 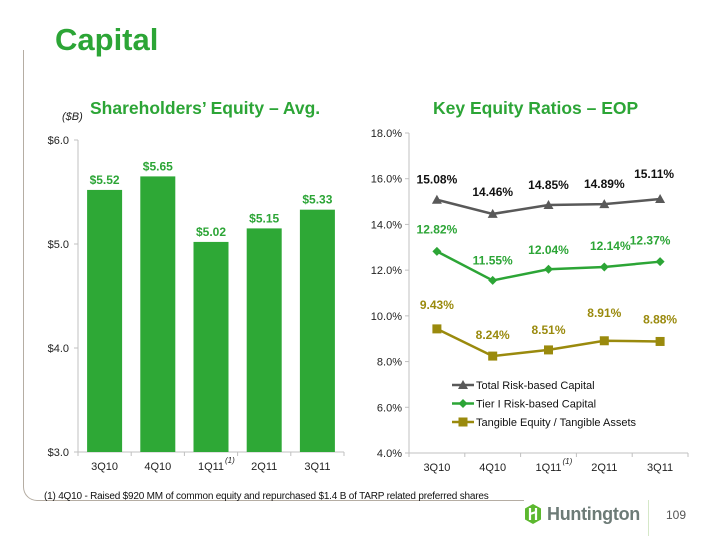 What do you see at coordinates (437, 305) in the screenshot?
I see `line-data-label: 9.43%` at bounding box center [437, 305].